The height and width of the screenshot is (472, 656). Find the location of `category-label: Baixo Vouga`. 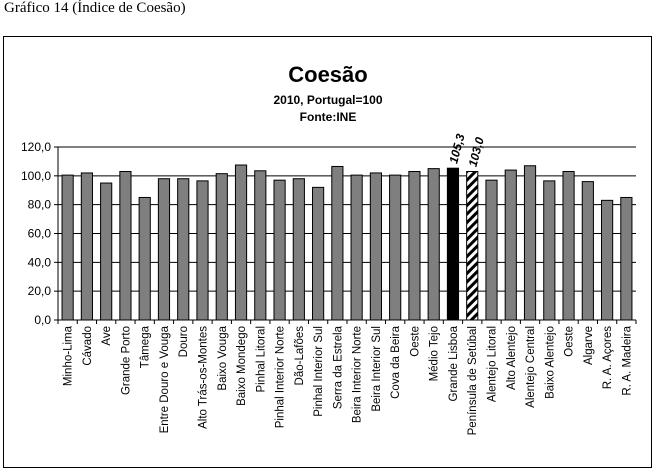

category-label: Baixo Vouga is located at coordinates (223, 357).